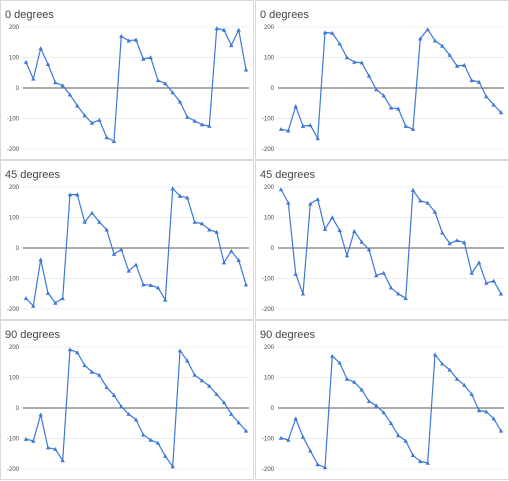  I want to click on chart-svg-6: 90 degrees 200 100 0 -100 -200, so click(382, 401).